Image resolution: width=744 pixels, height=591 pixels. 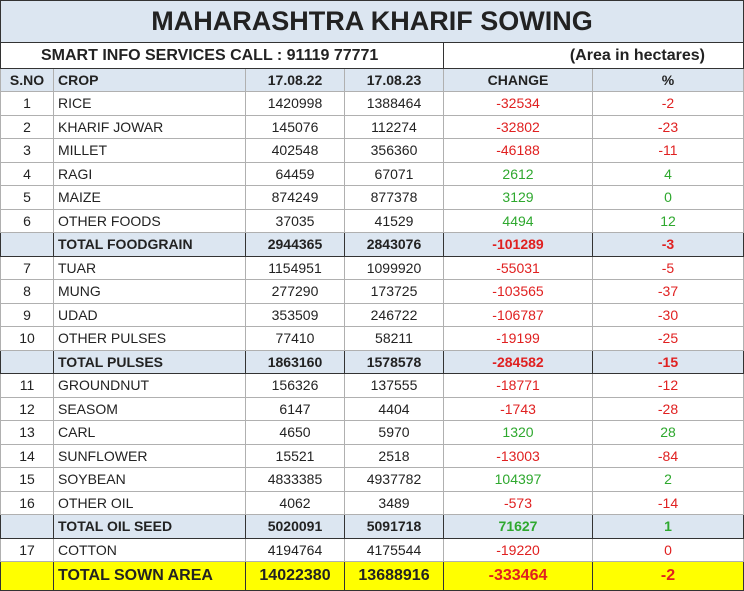 What do you see at coordinates (518, 173) in the screenshot?
I see `change: 2612` at bounding box center [518, 173].